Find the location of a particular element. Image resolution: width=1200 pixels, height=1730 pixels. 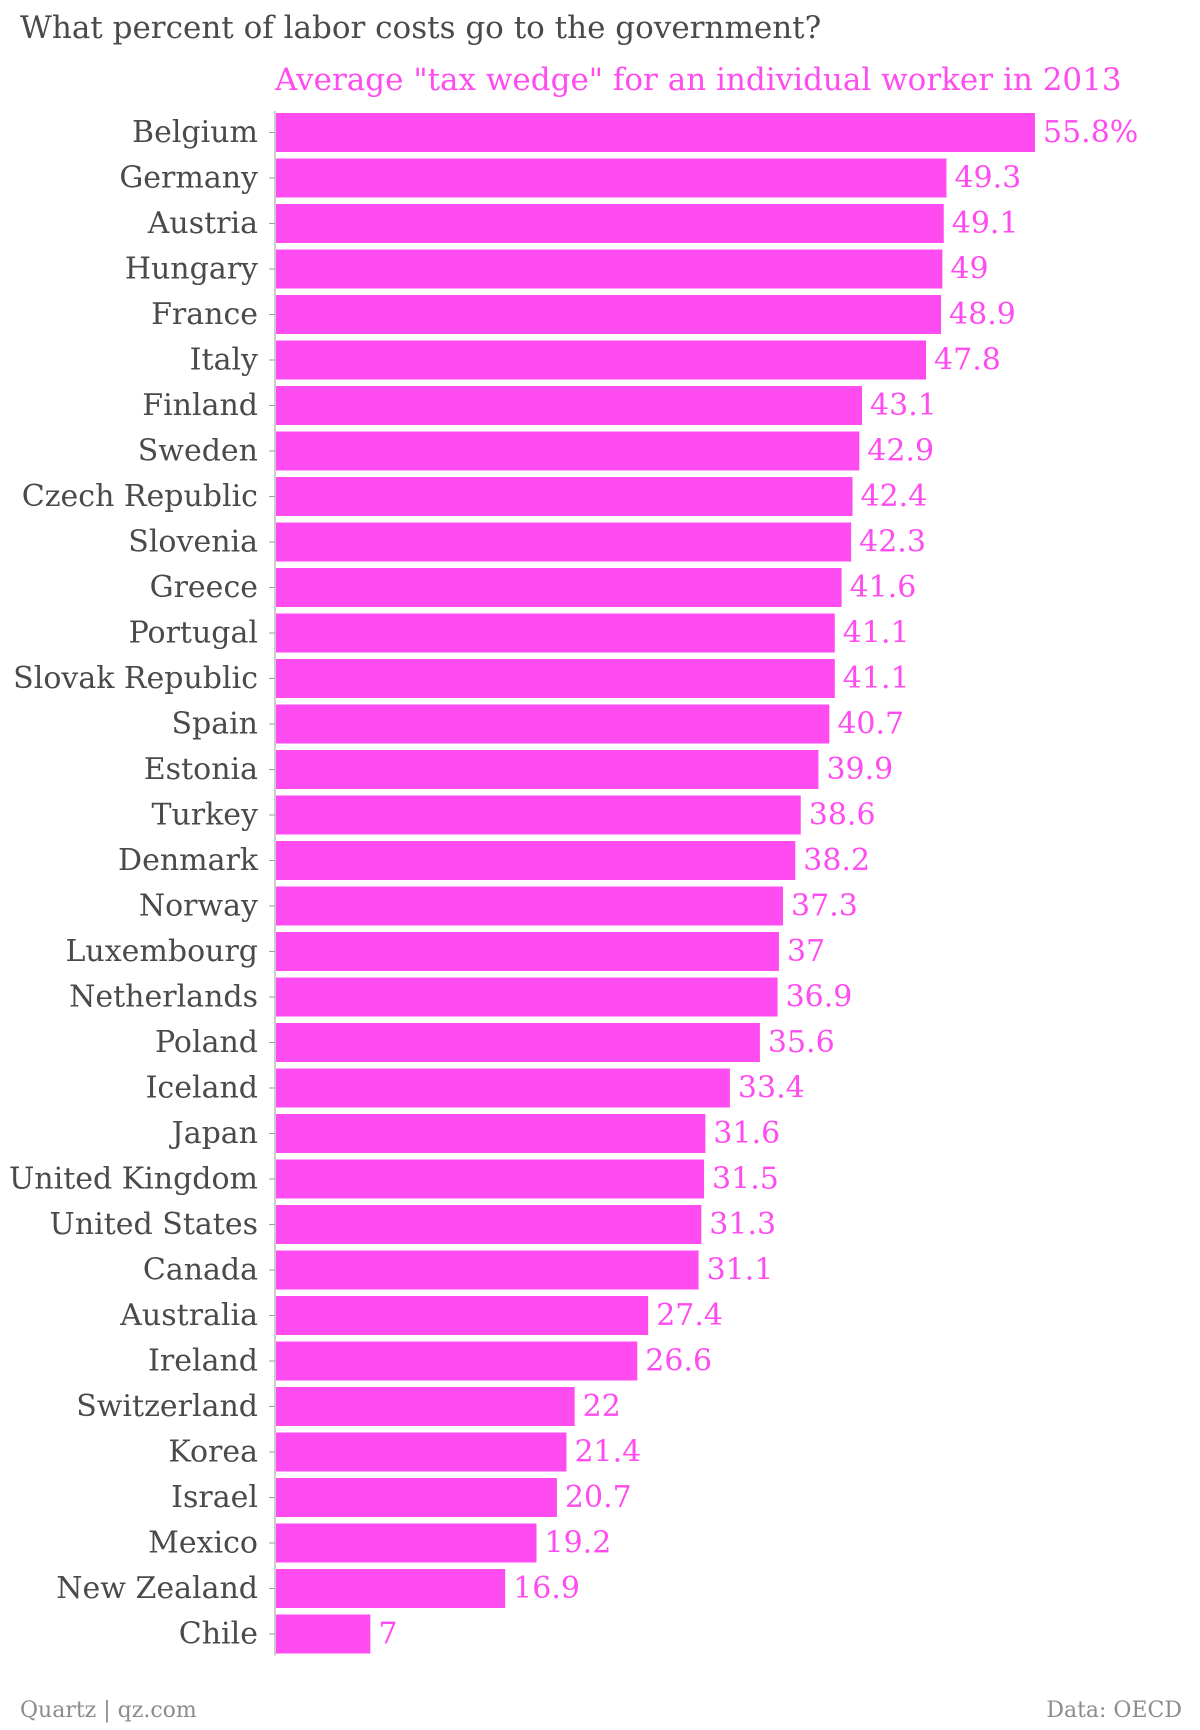

category-label: Japan is located at coordinates (213, 1133).